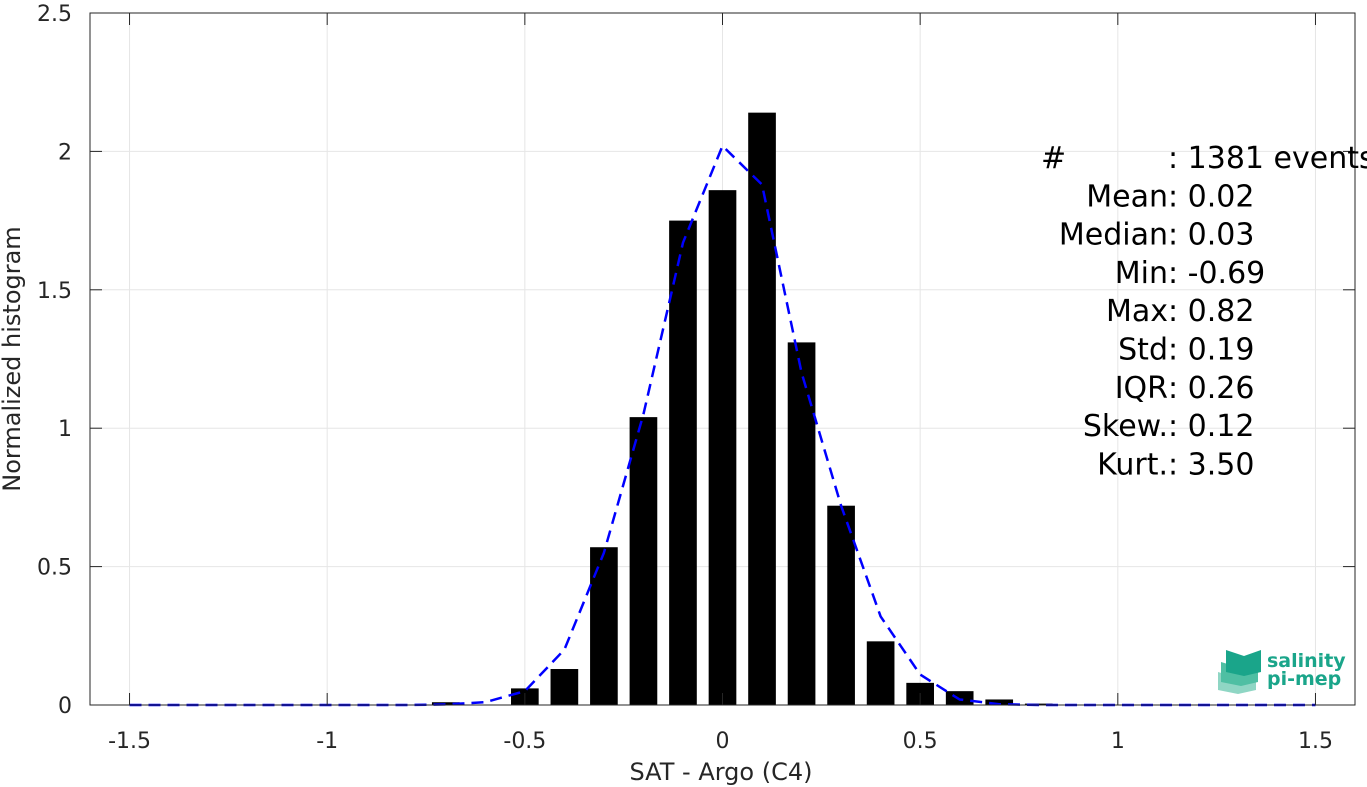  What do you see at coordinates (1141, 273) in the screenshot?
I see `stat-label: Min` at bounding box center [1141, 273].